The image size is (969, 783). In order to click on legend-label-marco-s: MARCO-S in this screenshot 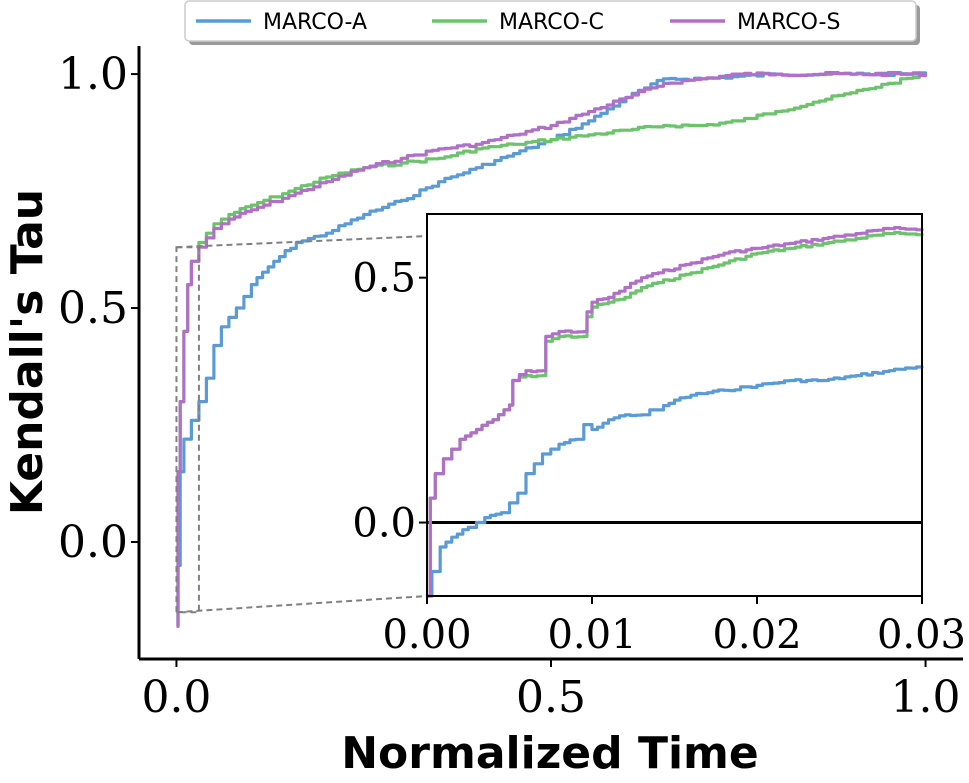, I will do `click(788, 22)`.